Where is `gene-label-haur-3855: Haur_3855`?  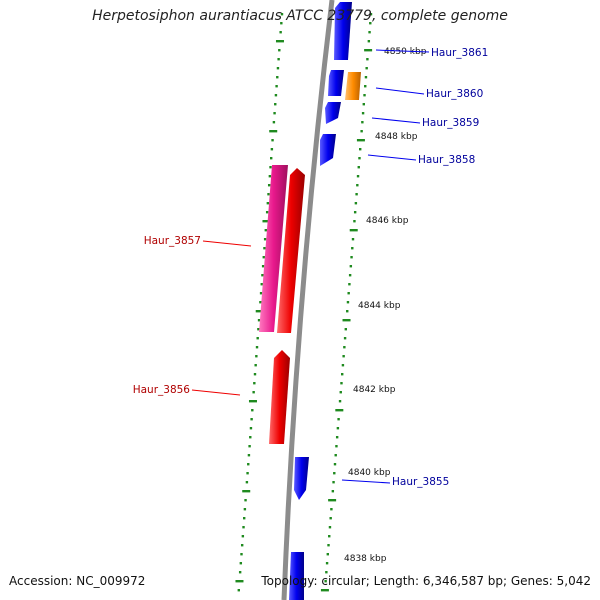 gene-label-haur-3855: Haur_3855 is located at coordinates (420, 482).